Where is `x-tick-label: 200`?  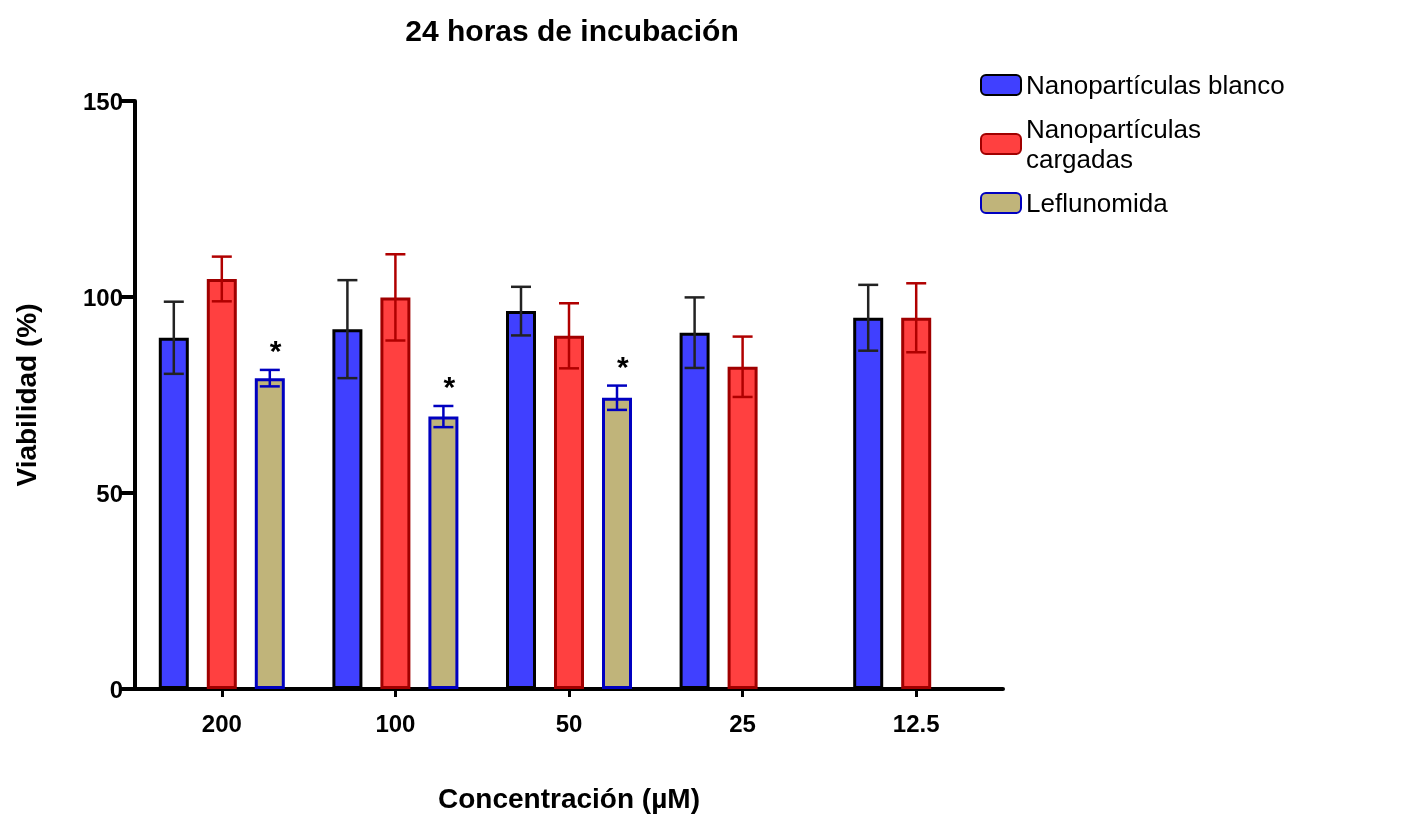
x-tick-label: 200 is located at coordinates (221, 723).